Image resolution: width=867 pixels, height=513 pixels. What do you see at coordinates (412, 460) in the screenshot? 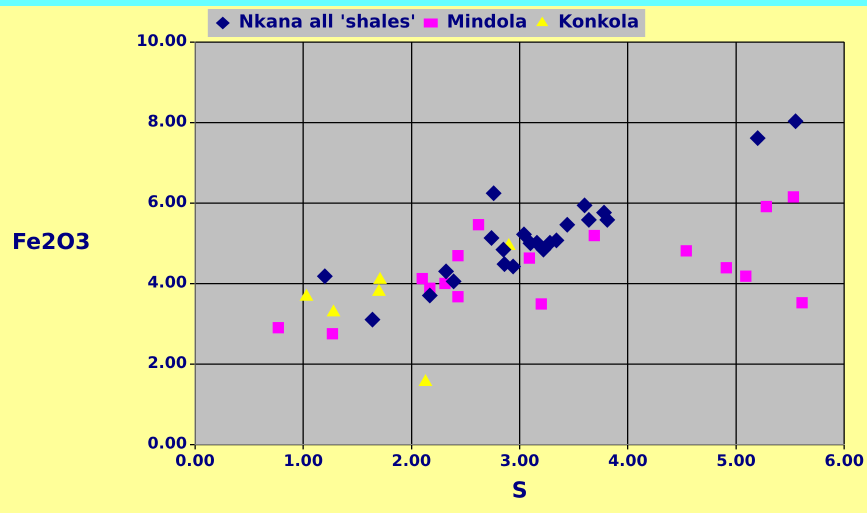
I see `x-tick-label: 2.00` at bounding box center [412, 460].